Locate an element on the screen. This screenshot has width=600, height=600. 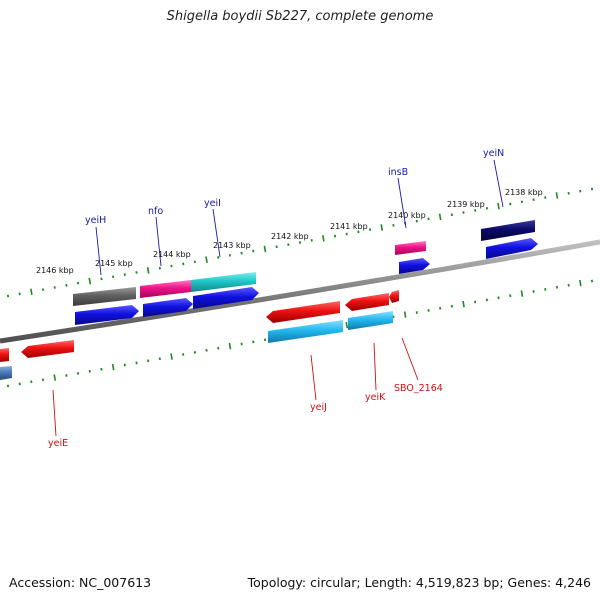
forward-strand-genes is located at coordinates (305, 272).